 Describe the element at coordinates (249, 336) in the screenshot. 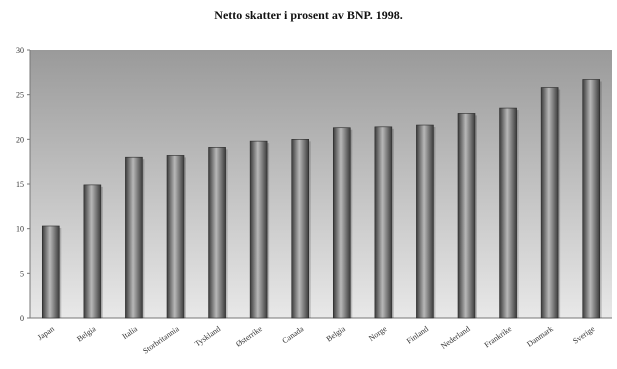

I see `category-label: Østerrike` at that location.